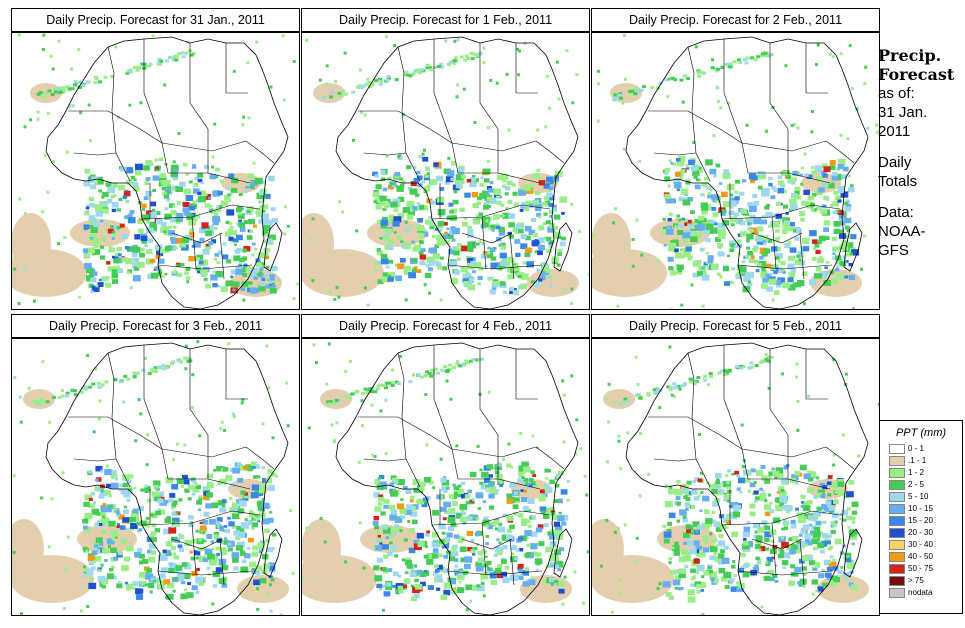 The width and height of the screenshot is (965, 628). I want to click on forecast-date-line1: 31 Jan., so click(903, 112).